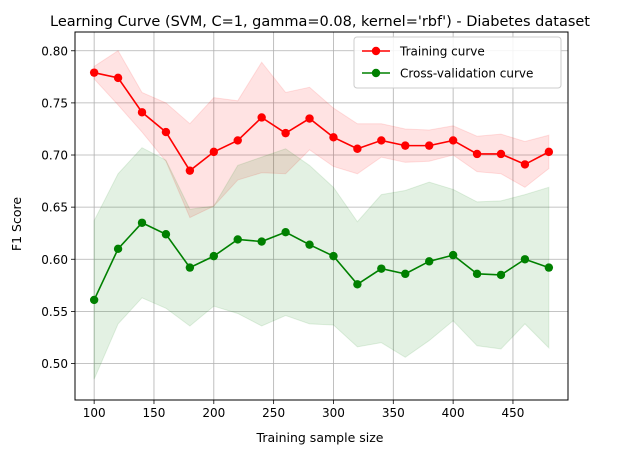 The height and width of the screenshot is (455, 638). What do you see at coordinates (54, 312) in the screenshot?
I see `y-tick-label: 0.55` at bounding box center [54, 312].